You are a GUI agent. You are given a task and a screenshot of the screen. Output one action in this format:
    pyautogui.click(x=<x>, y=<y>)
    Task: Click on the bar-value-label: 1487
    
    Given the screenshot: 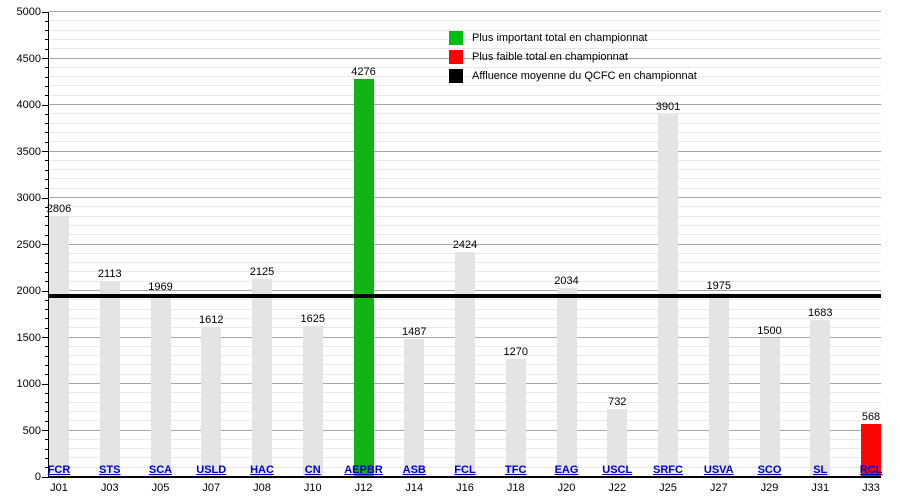 What is the action you would take?
    pyautogui.click(x=414, y=331)
    